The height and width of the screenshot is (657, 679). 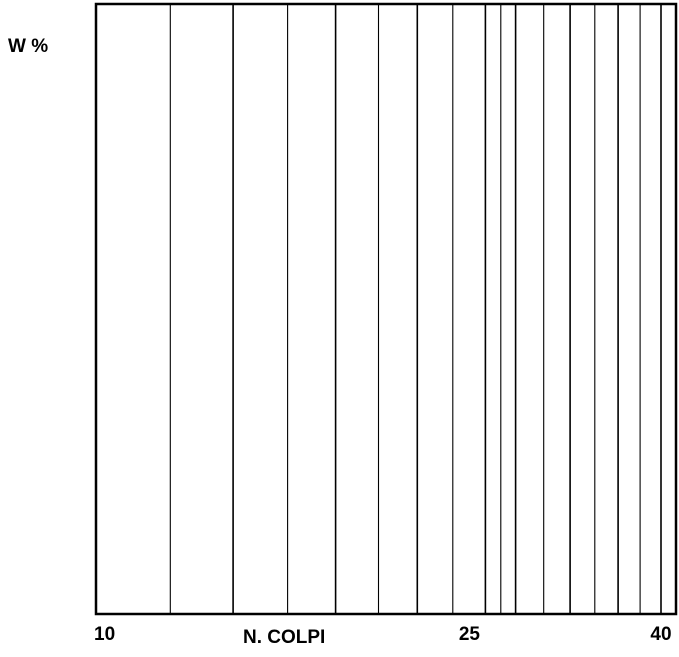 What do you see at coordinates (284, 637) in the screenshot?
I see `x-axis-label: N. COLPI` at bounding box center [284, 637].